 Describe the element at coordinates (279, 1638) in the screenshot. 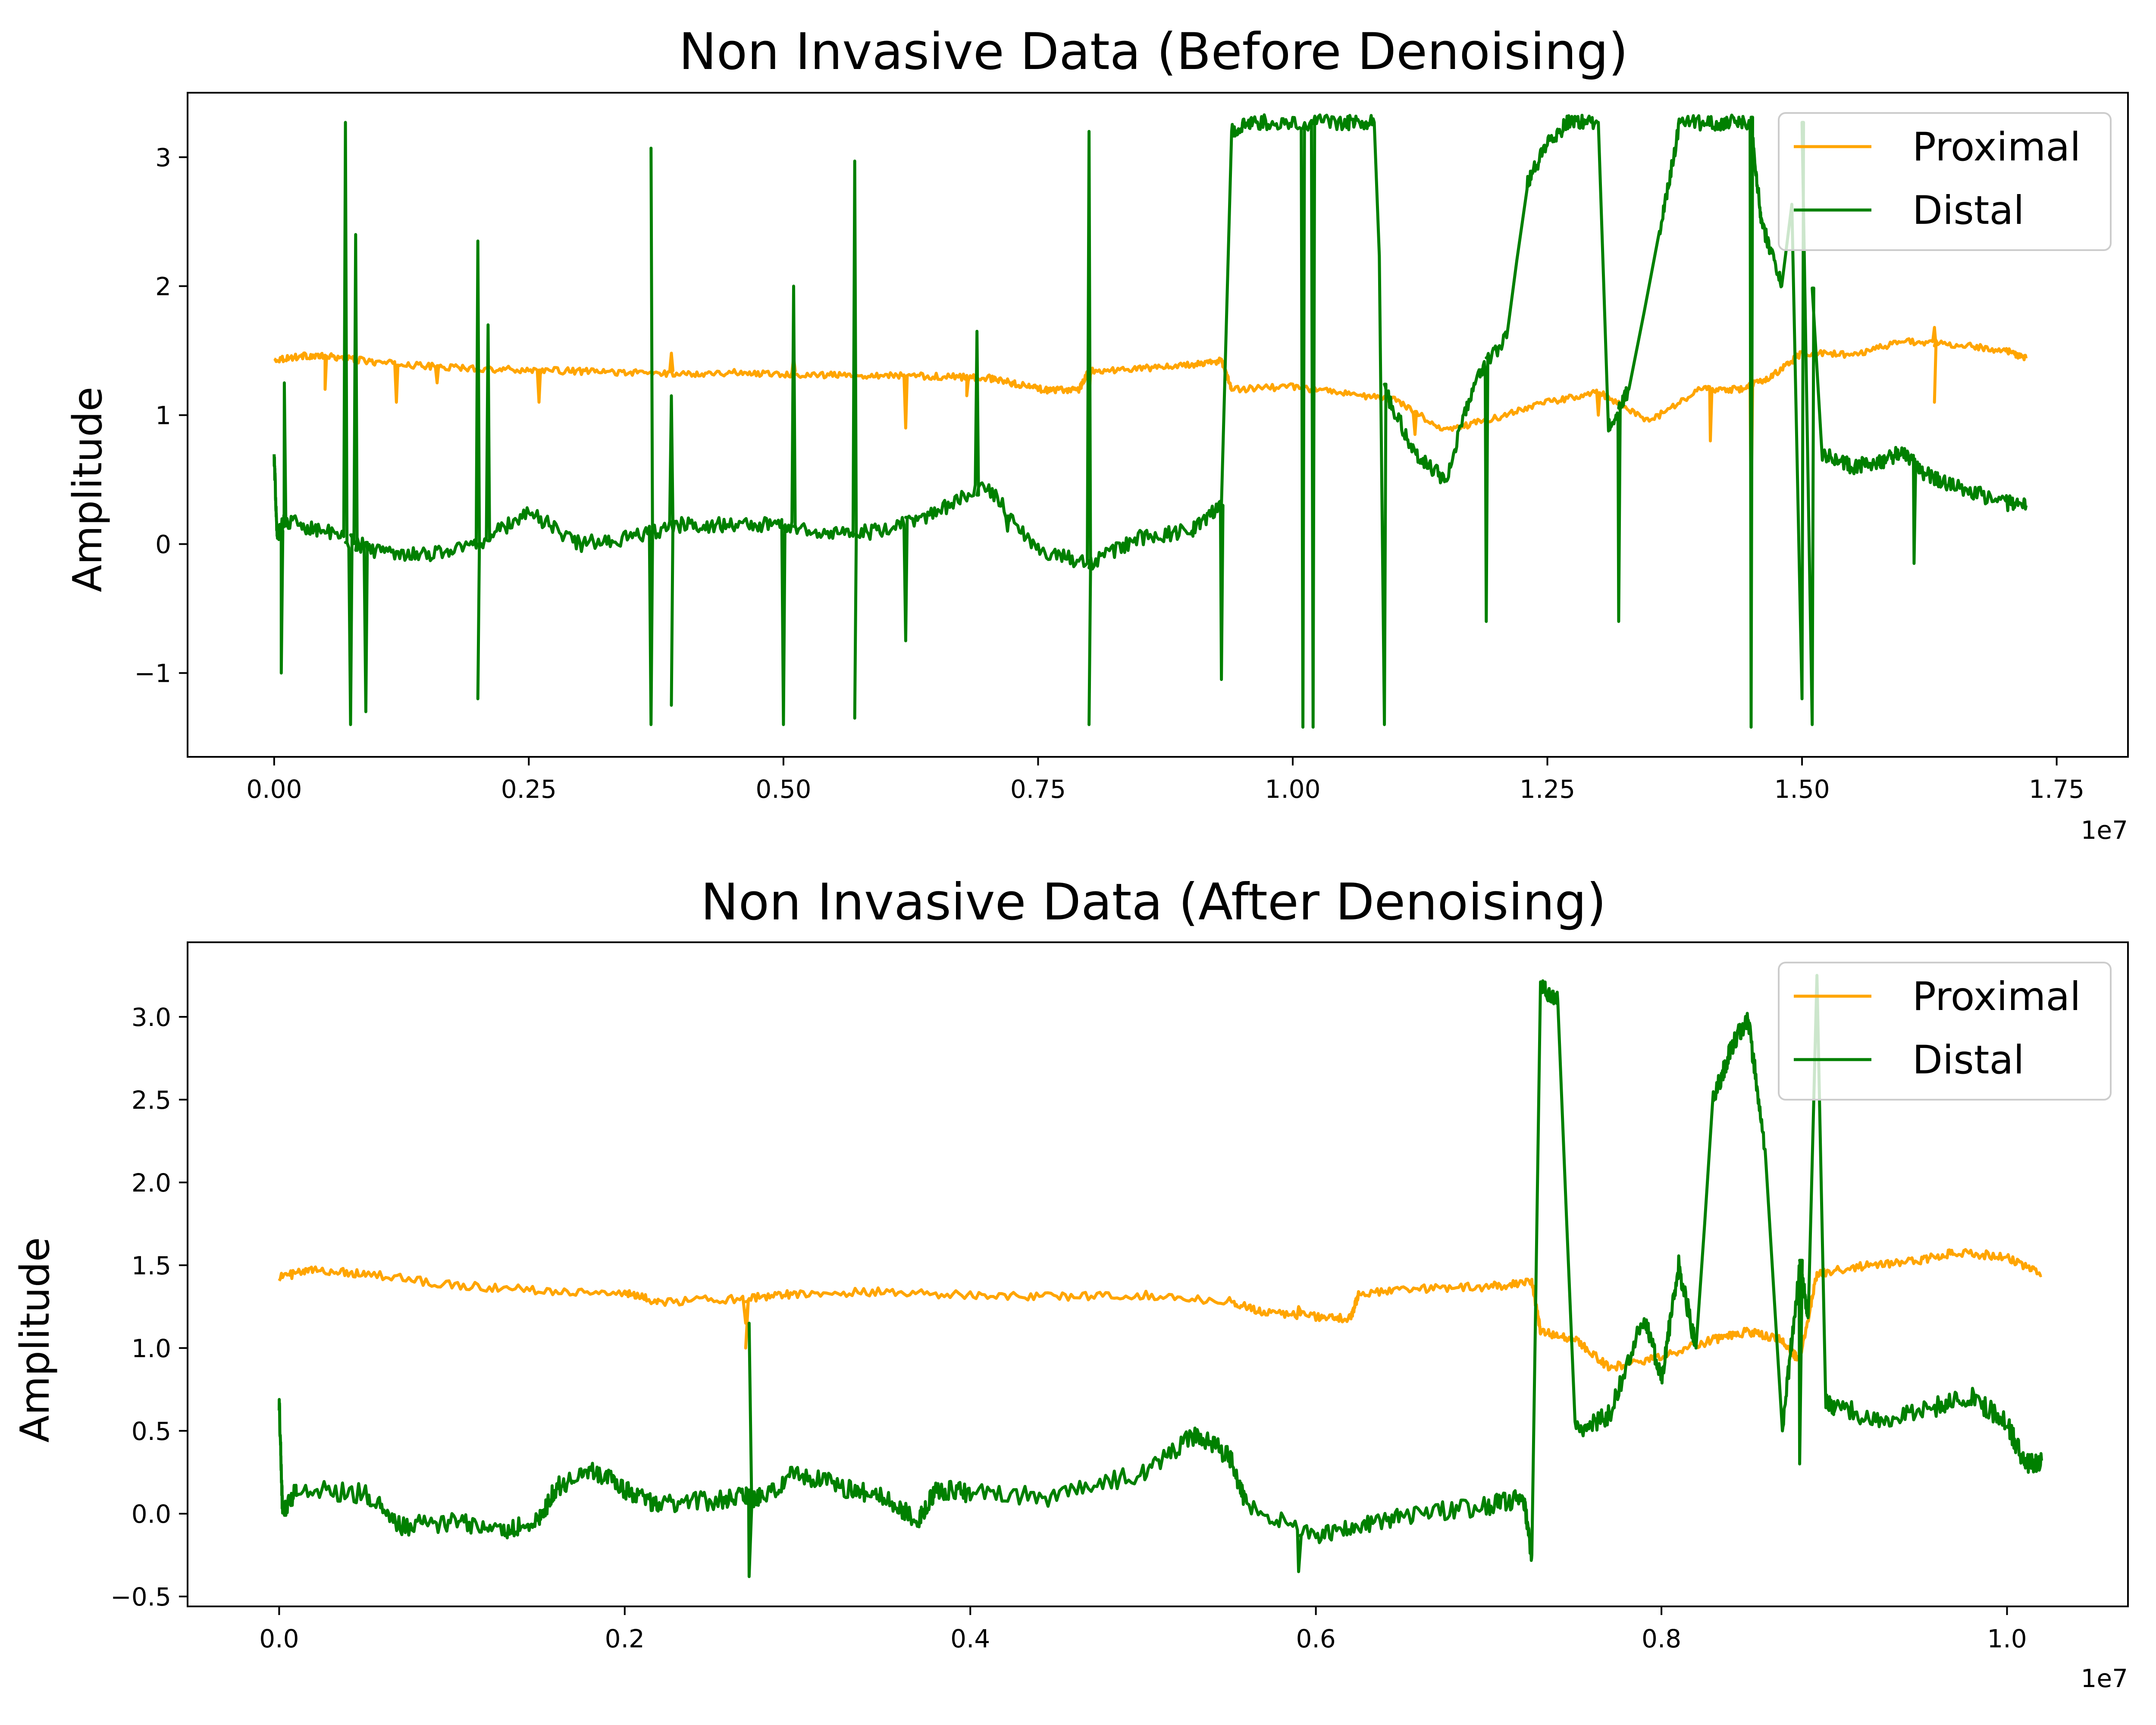

I see `x-tick-label: 0.0` at that location.